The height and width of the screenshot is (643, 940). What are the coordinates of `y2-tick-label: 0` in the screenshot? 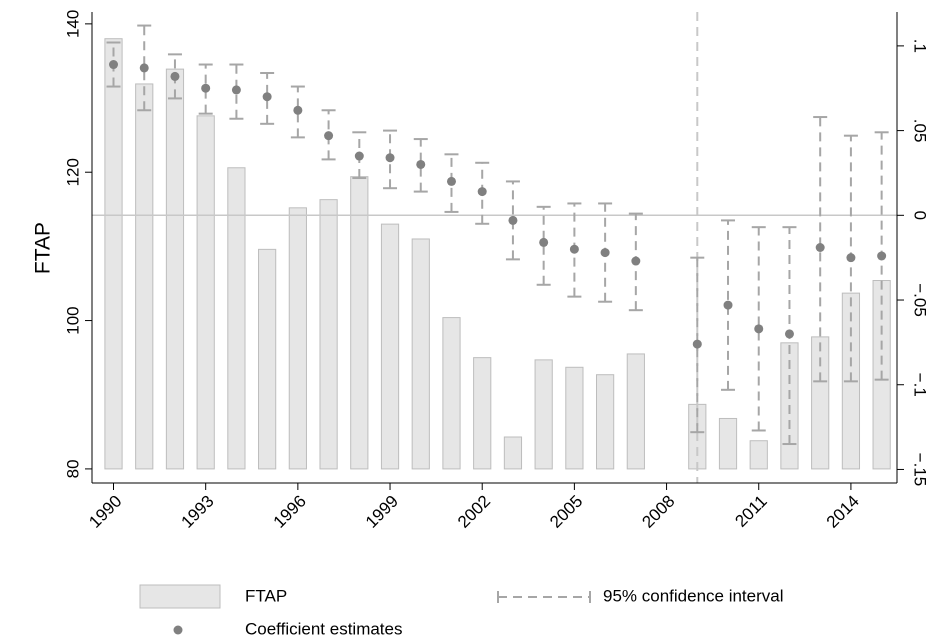 It's located at (920, 215).